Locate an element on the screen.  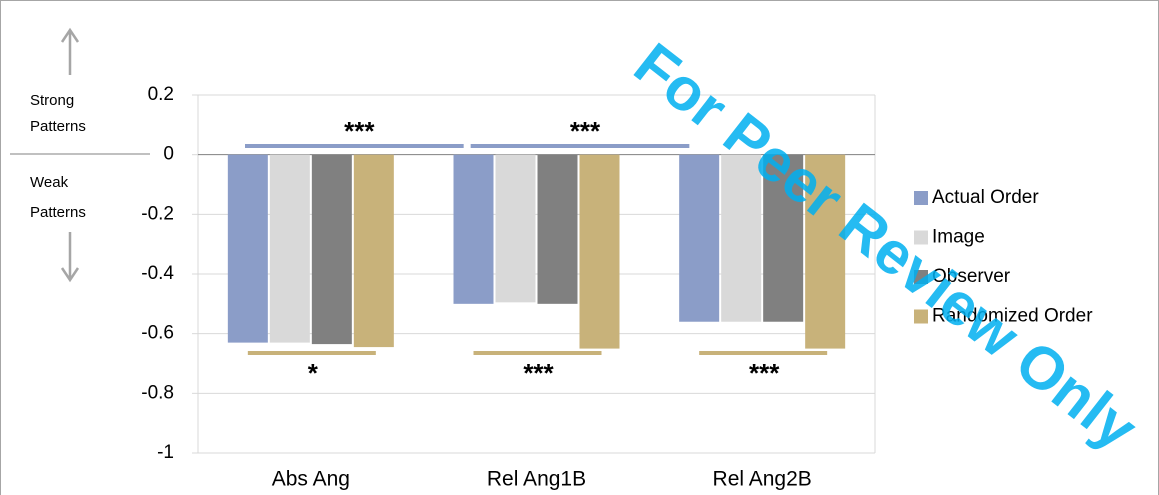
x-tick-label: Rel Ang1B is located at coordinates (536, 479).